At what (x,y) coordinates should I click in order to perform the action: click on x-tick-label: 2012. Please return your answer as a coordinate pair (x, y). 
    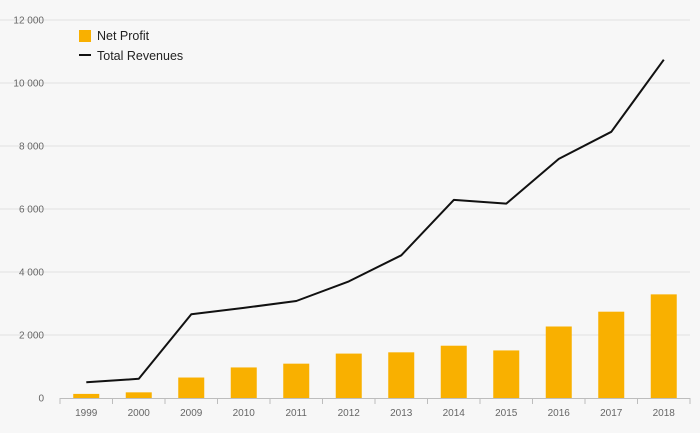
    Looking at the image, I should click on (349, 413).